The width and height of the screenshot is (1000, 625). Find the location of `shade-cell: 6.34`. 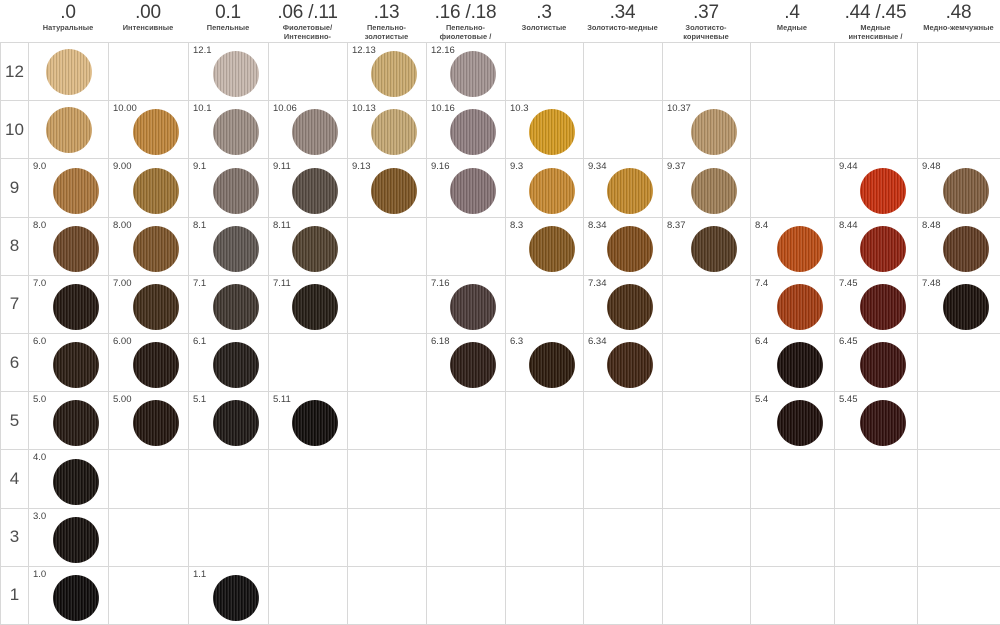

shade-cell: 6.34 is located at coordinates (623, 363).